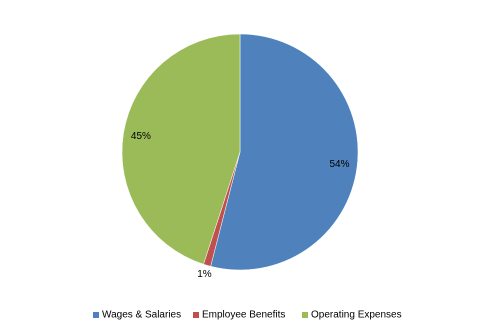 The width and height of the screenshot is (480, 333). Describe the element at coordinates (340, 164) in the screenshot. I see `data-label: 54%` at that location.